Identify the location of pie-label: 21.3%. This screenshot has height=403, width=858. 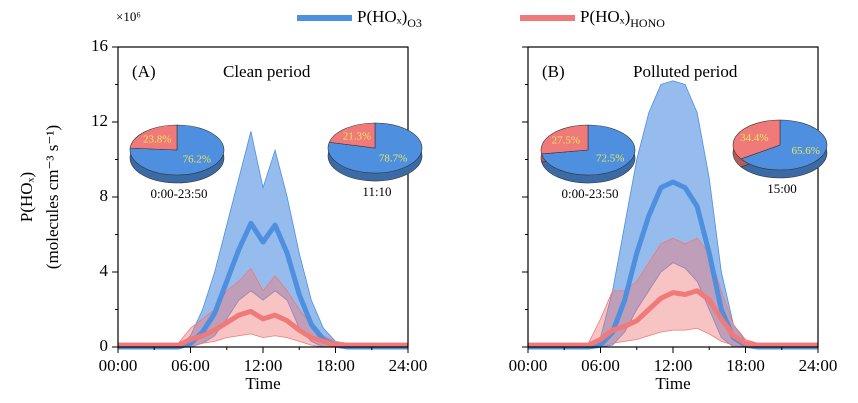
(357, 137).